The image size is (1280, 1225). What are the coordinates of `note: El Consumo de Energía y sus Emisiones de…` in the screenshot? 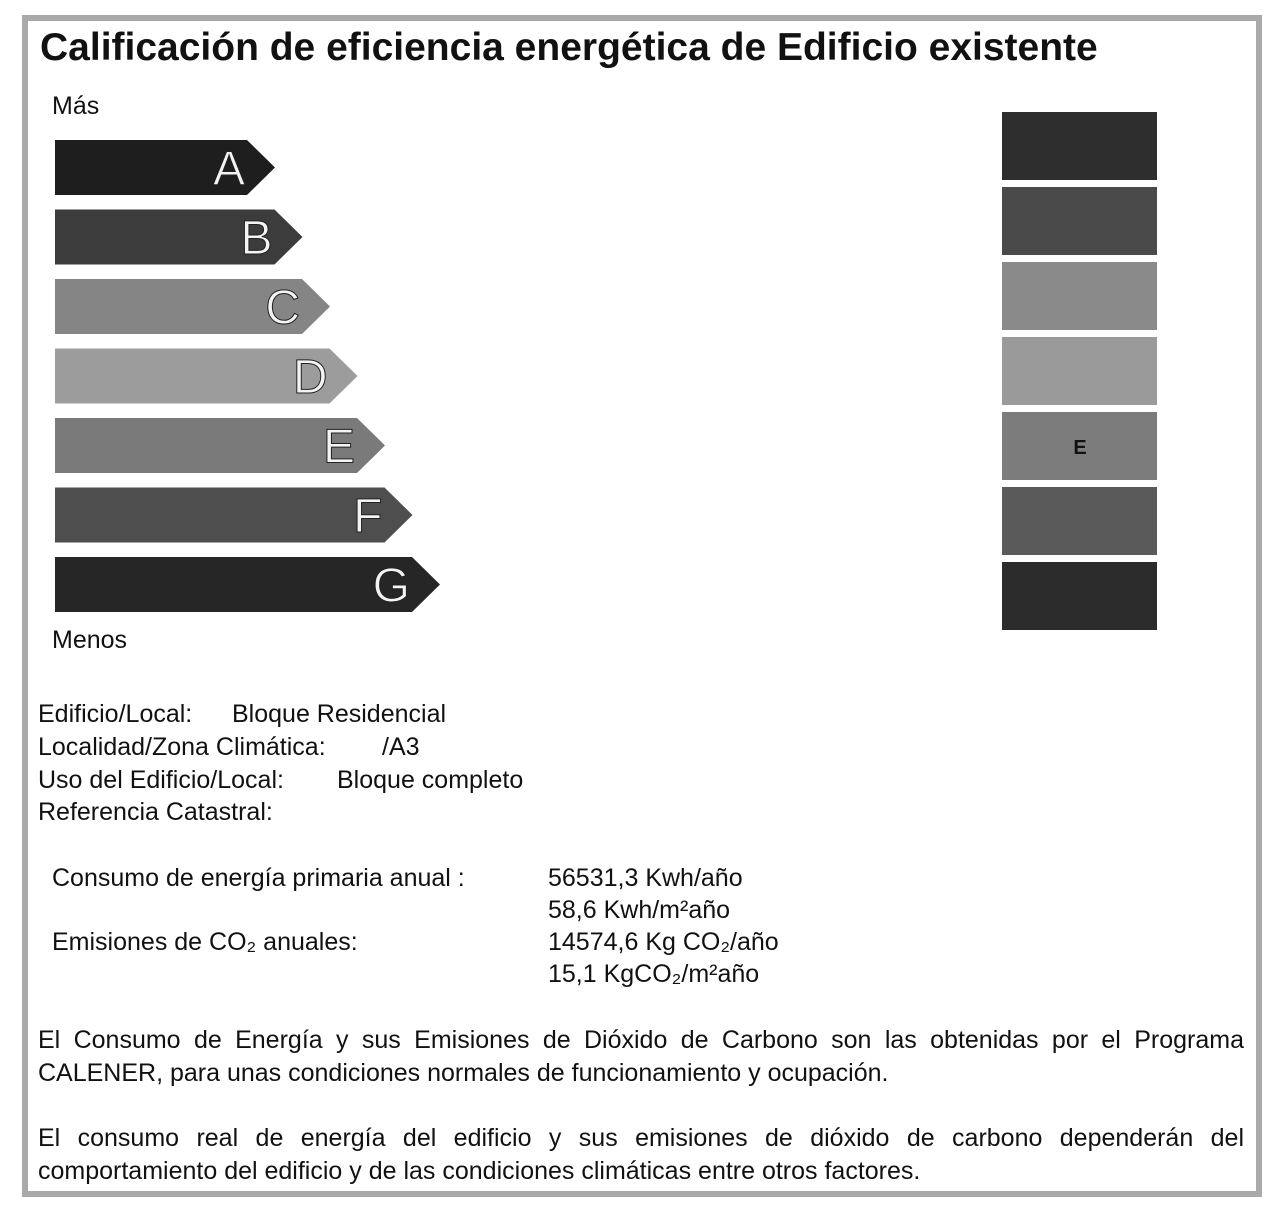 It's located at (641, 1056).